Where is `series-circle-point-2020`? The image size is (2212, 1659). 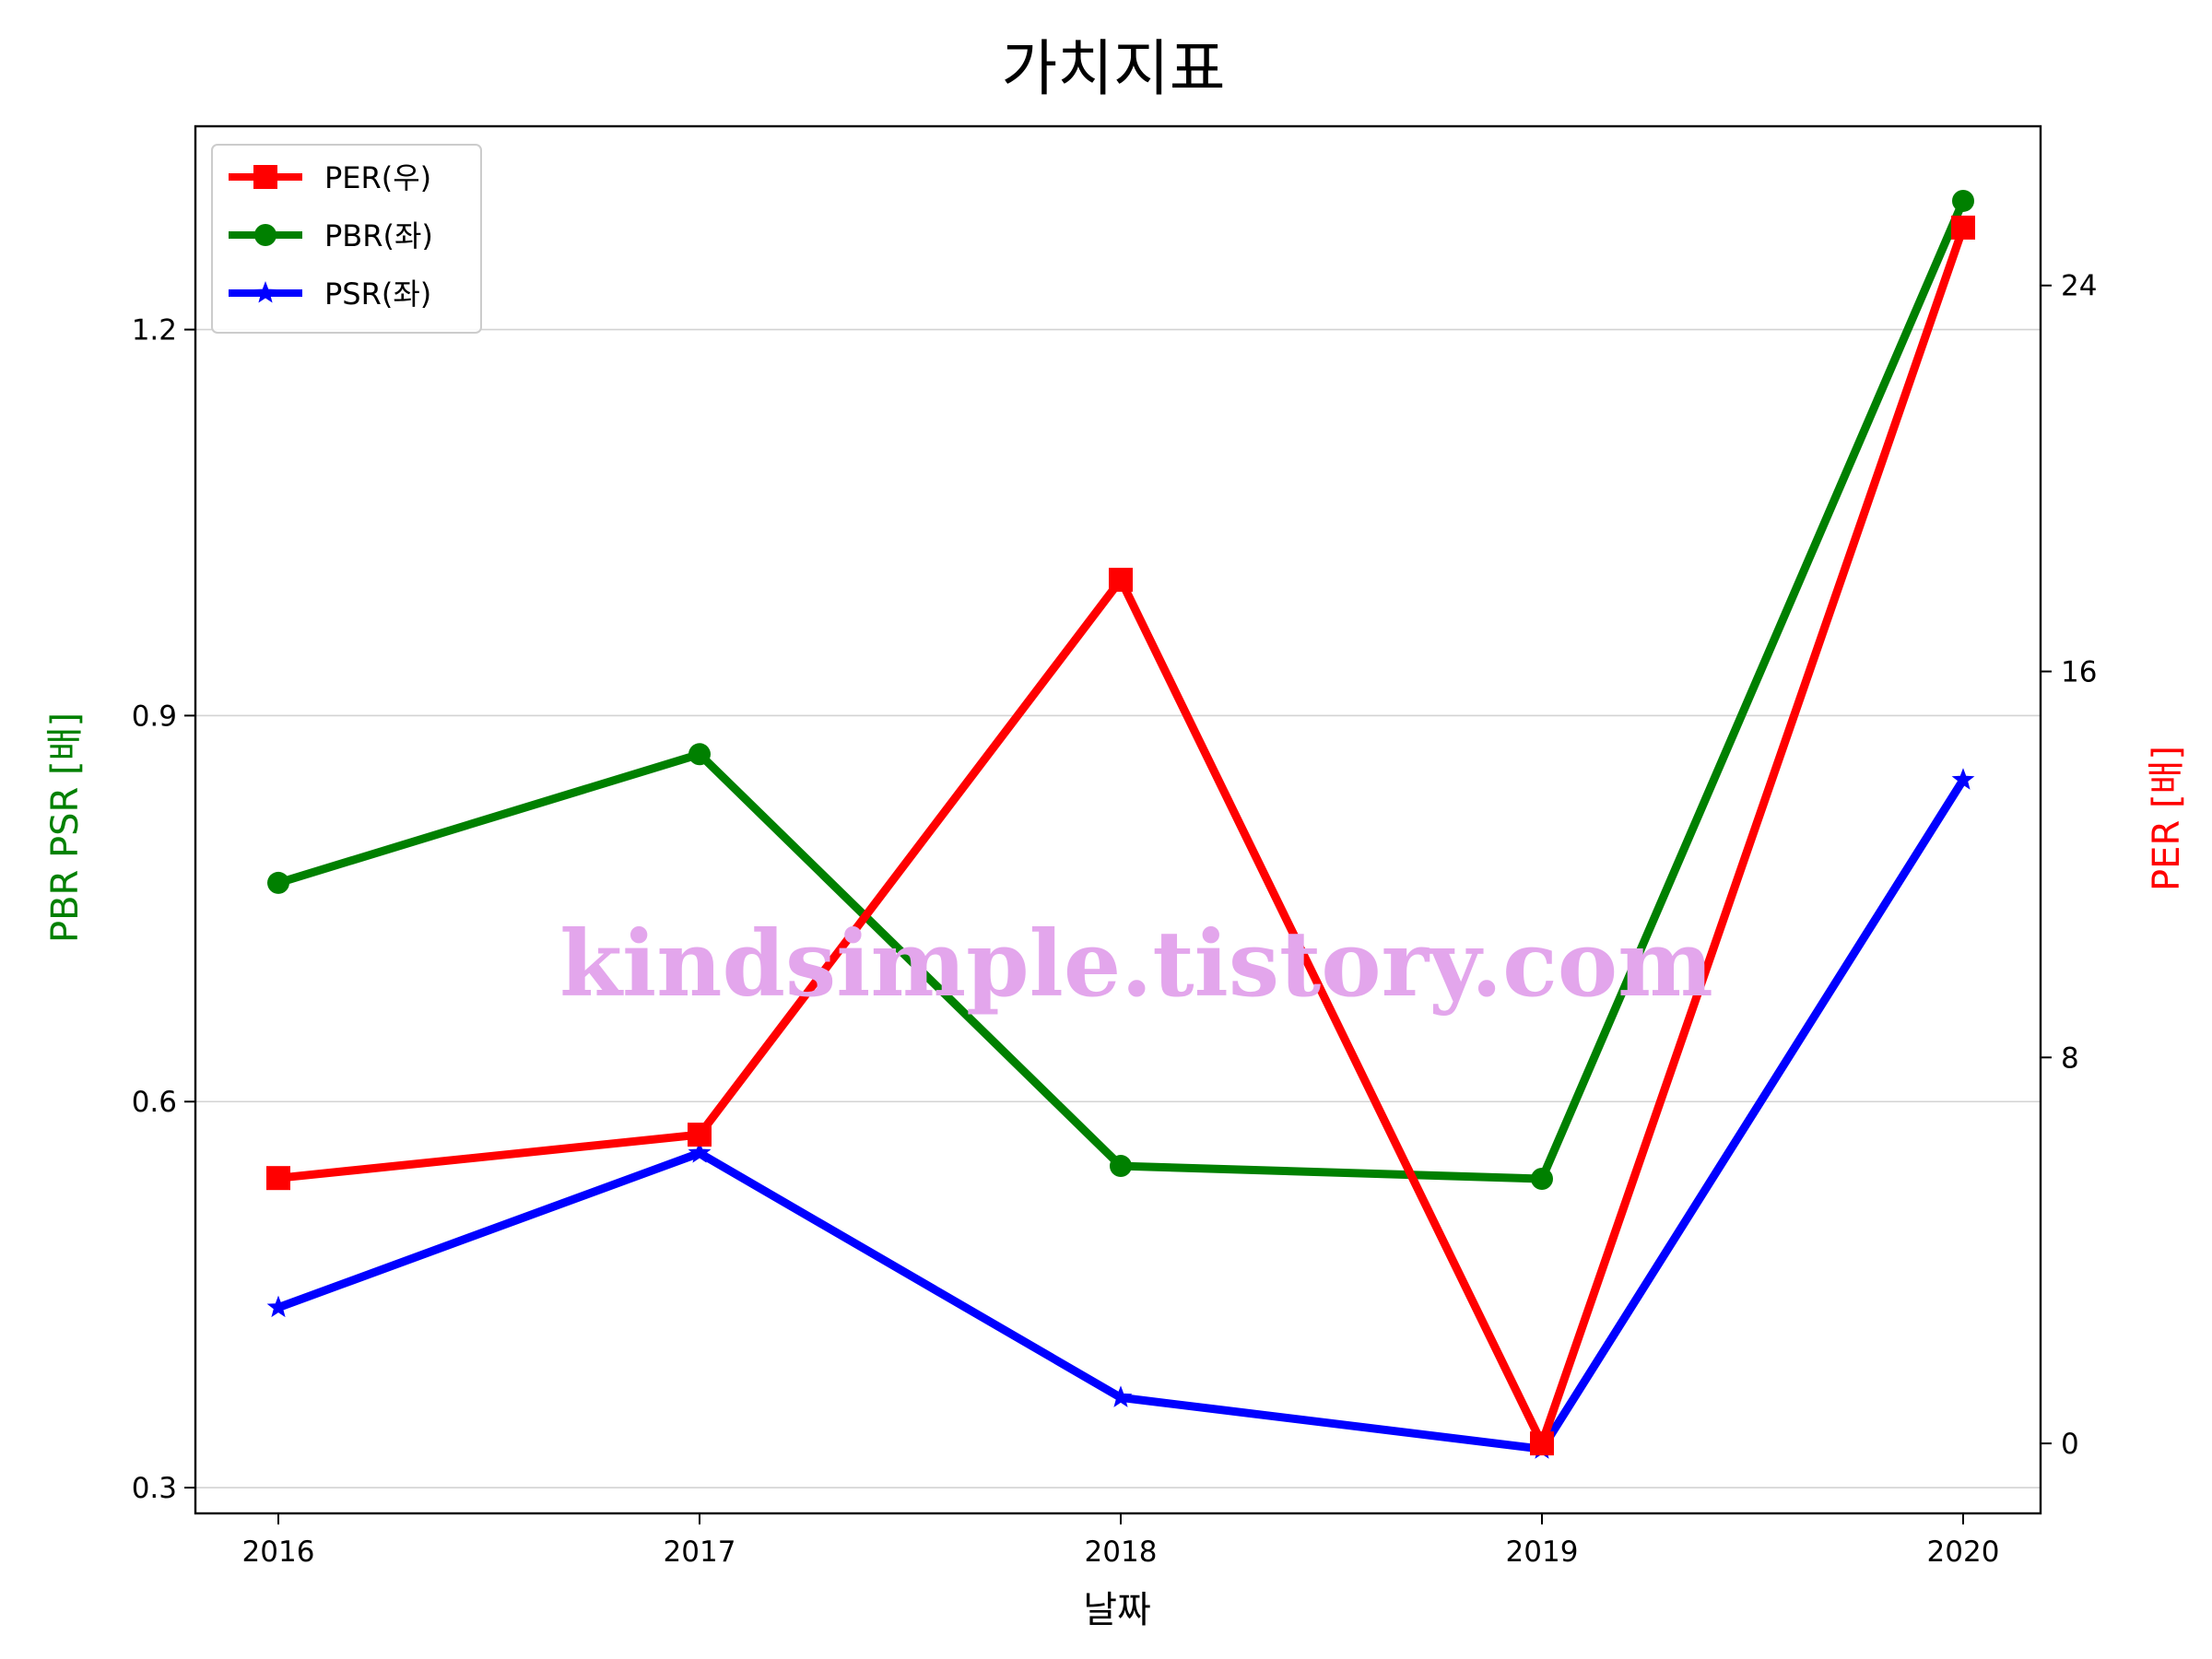 series-circle-point-2020 is located at coordinates (1963, 200).